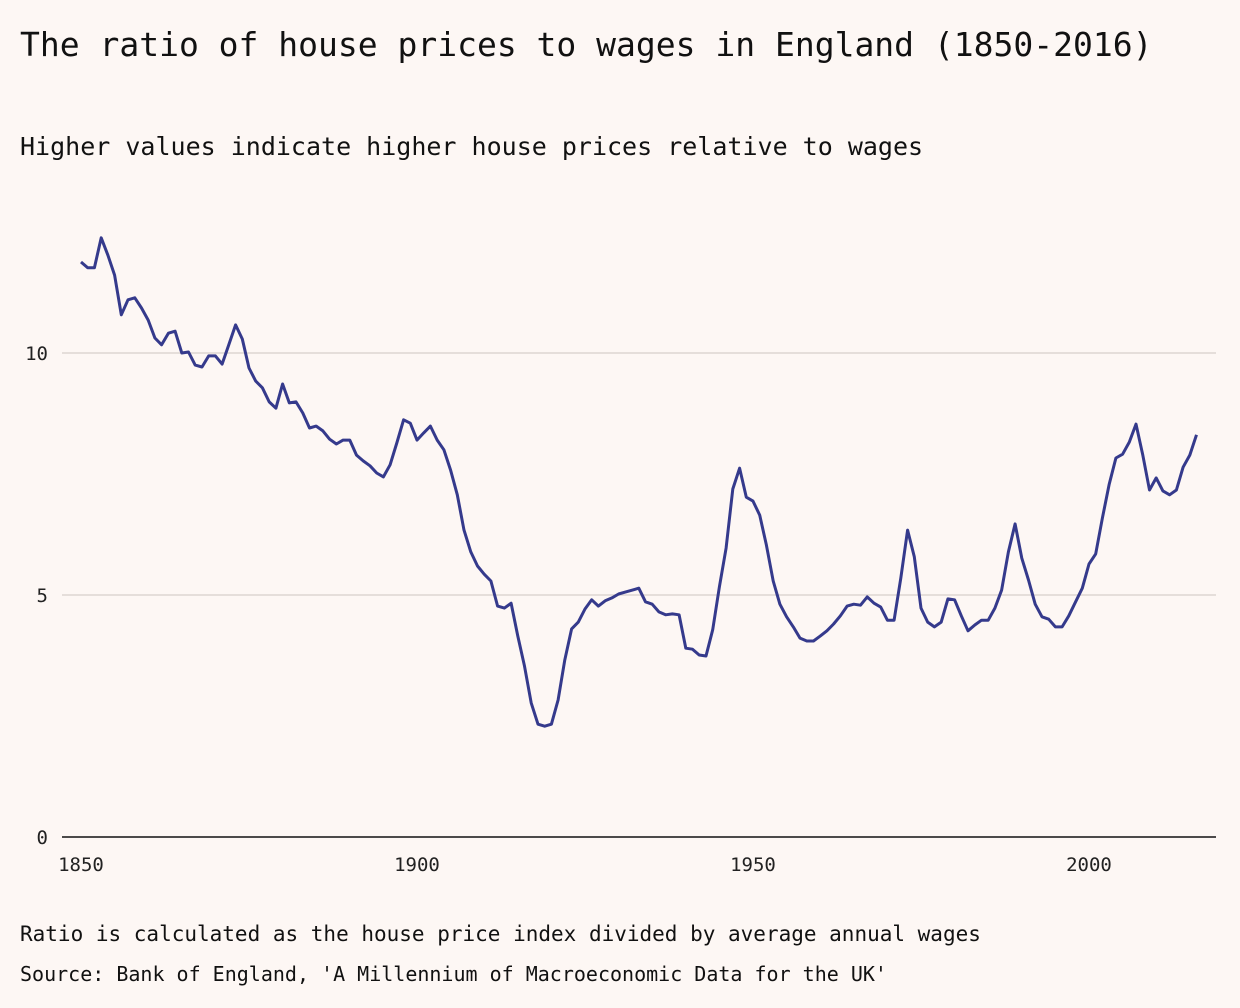 The height and width of the screenshot is (1008, 1240). I want to click on x-tick-label: 2000, so click(1089, 865).